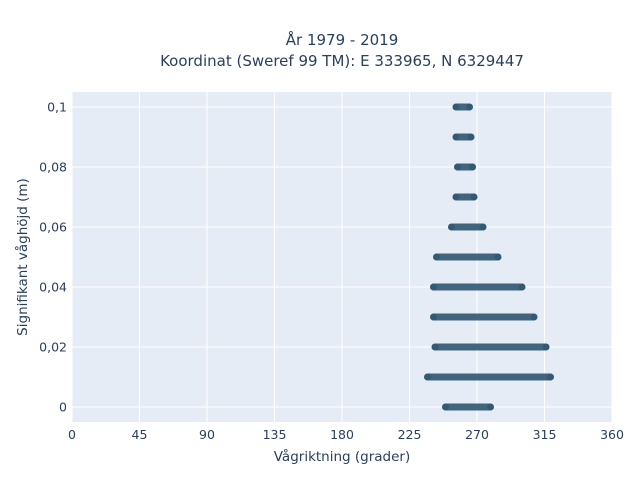 The image size is (640, 480). What do you see at coordinates (342, 456) in the screenshot?
I see `x-axis-label: Vågriktning (grader)` at bounding box center [342, 456].